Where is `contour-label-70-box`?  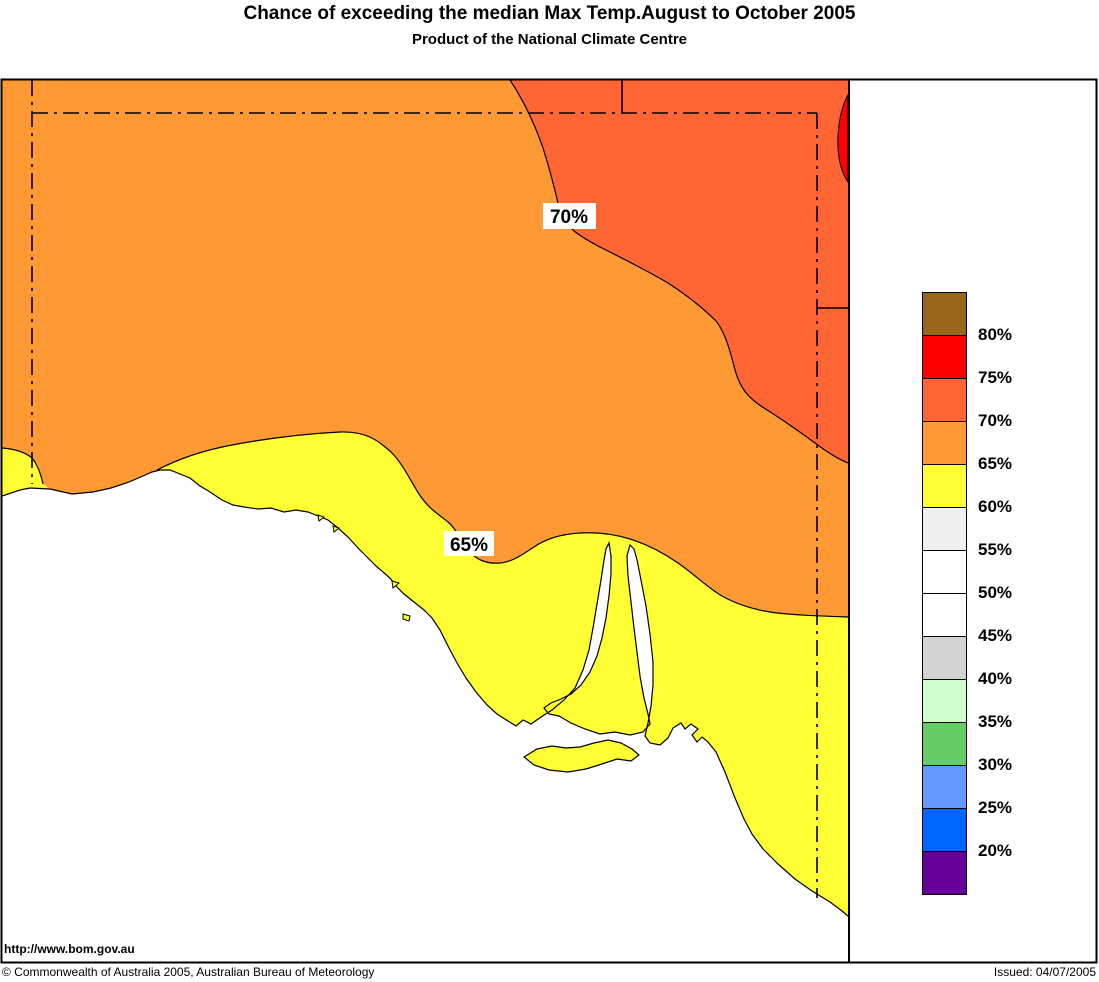 contour-label-70-box is located at coordinates (569, 216).